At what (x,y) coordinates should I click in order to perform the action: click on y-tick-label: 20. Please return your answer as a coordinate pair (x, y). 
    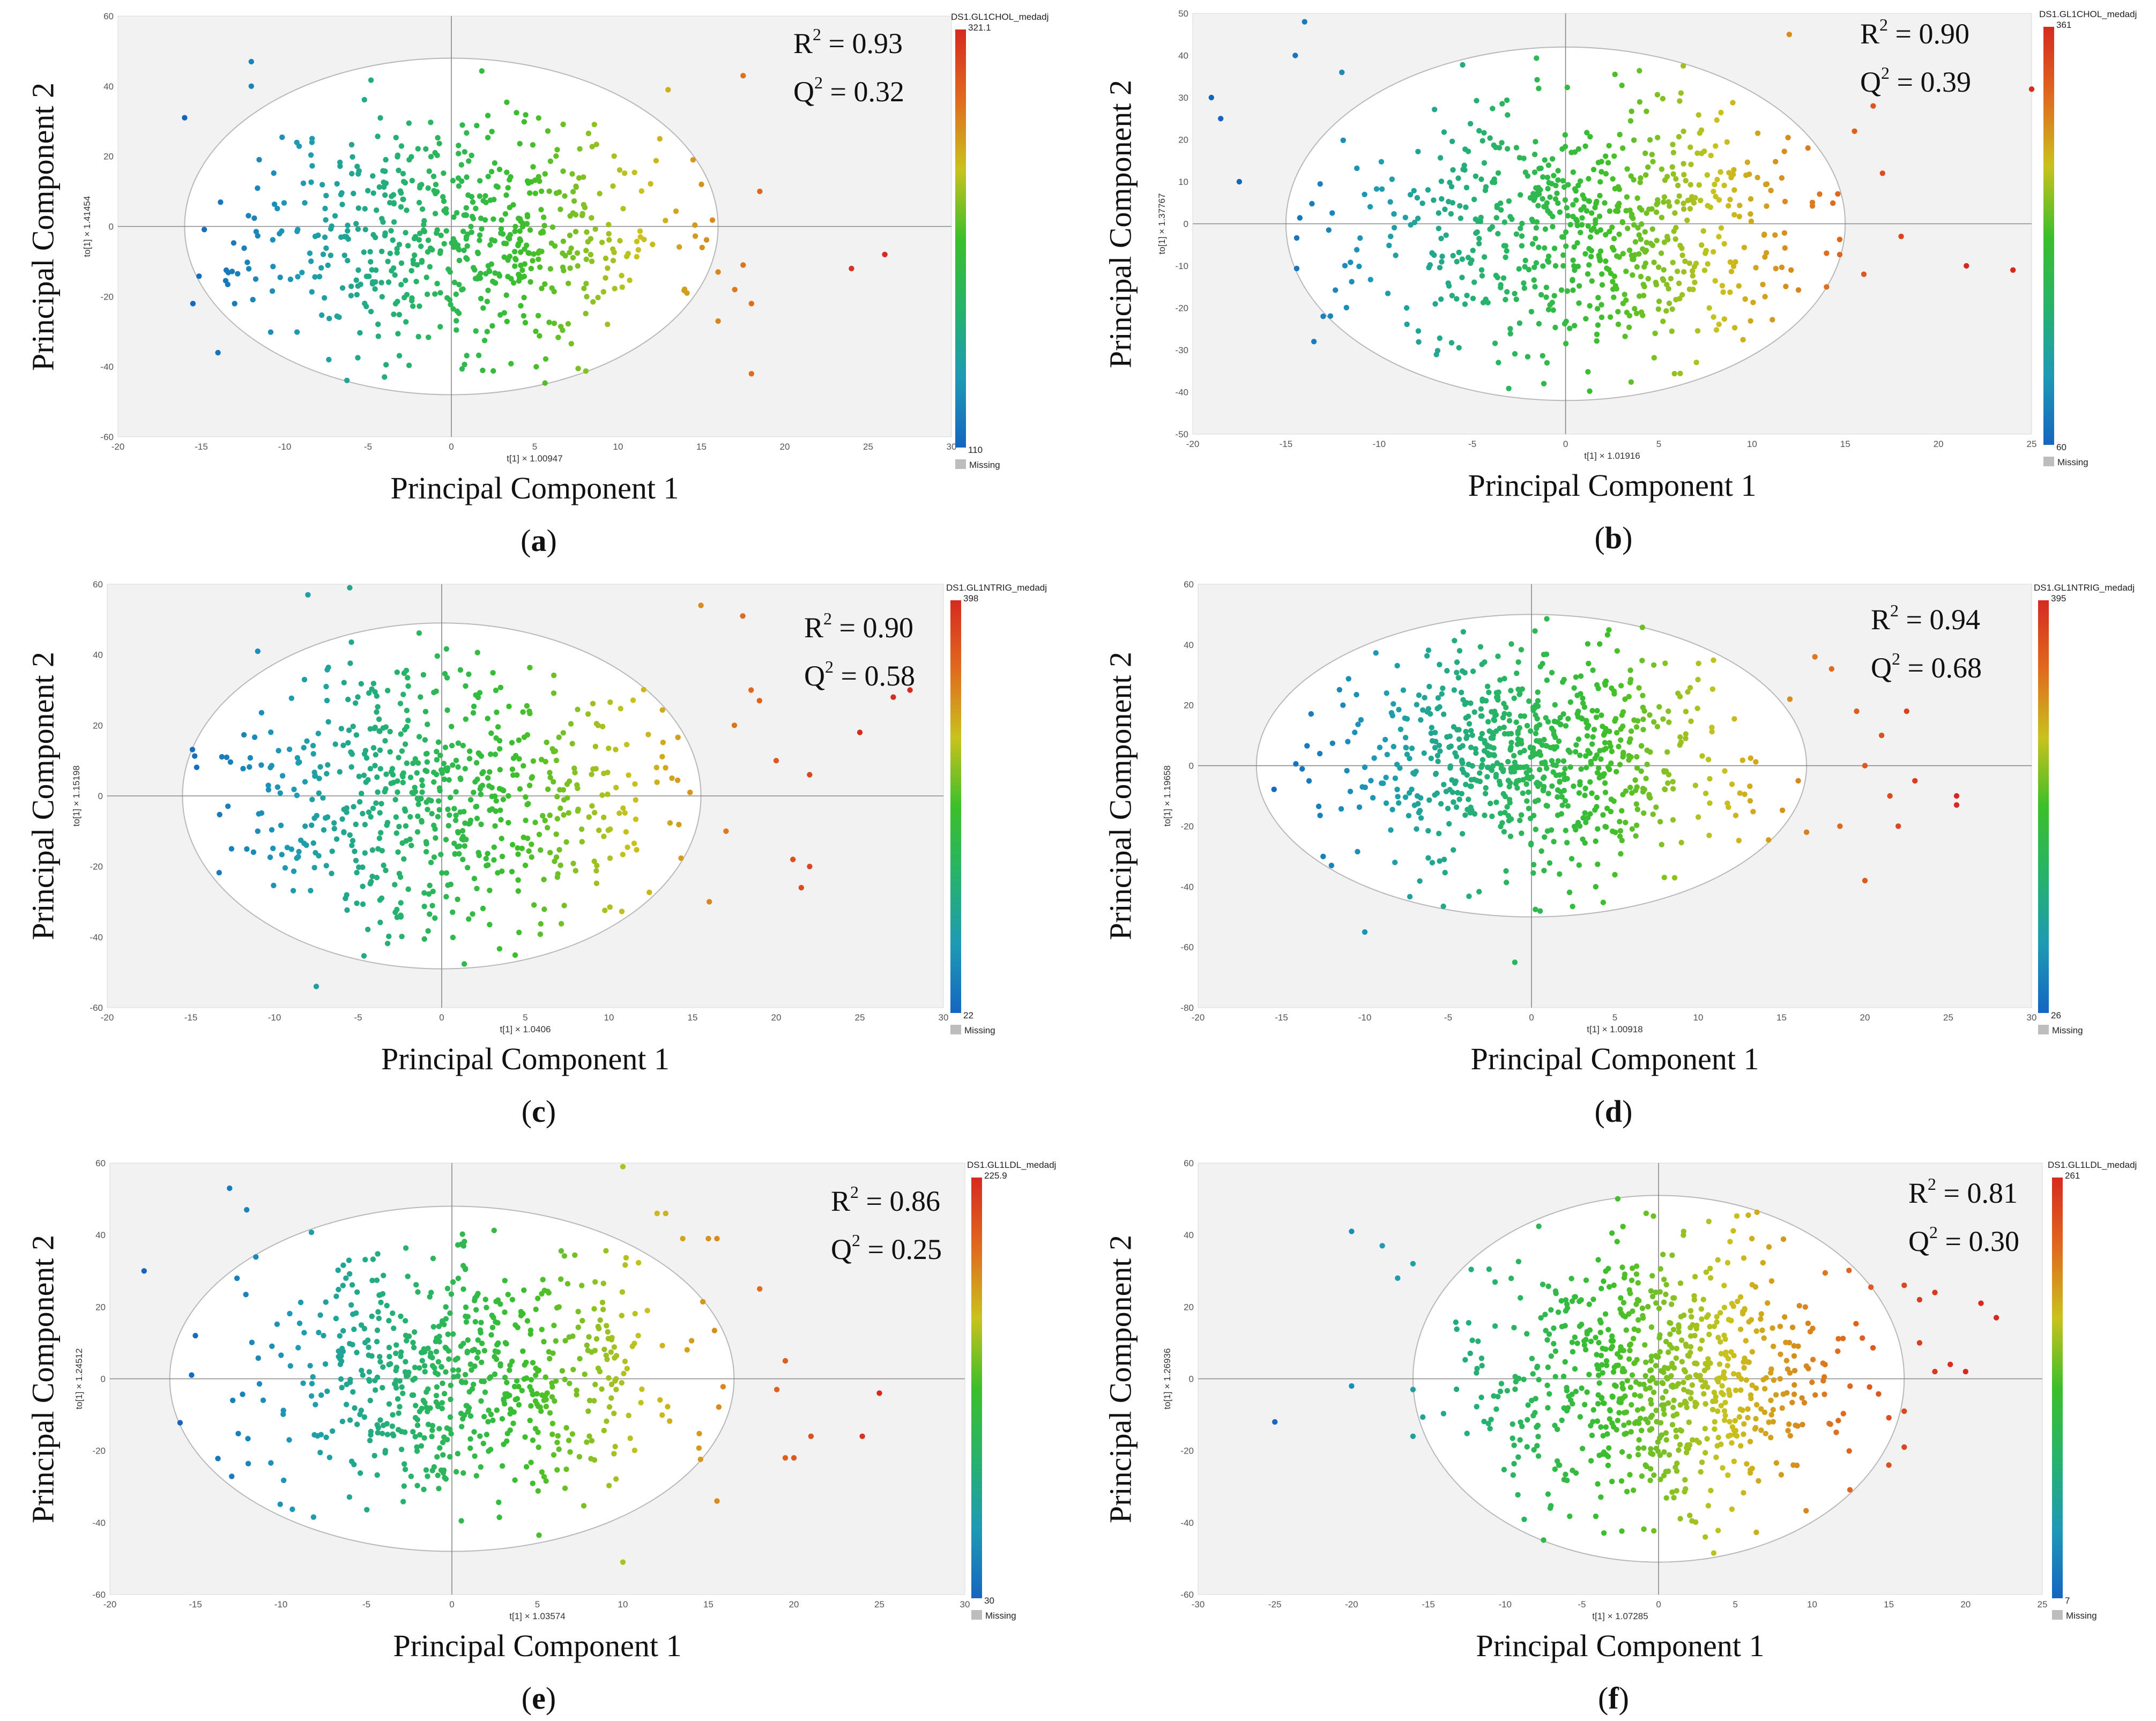
    Looking at the image, I should click on (108, 157).